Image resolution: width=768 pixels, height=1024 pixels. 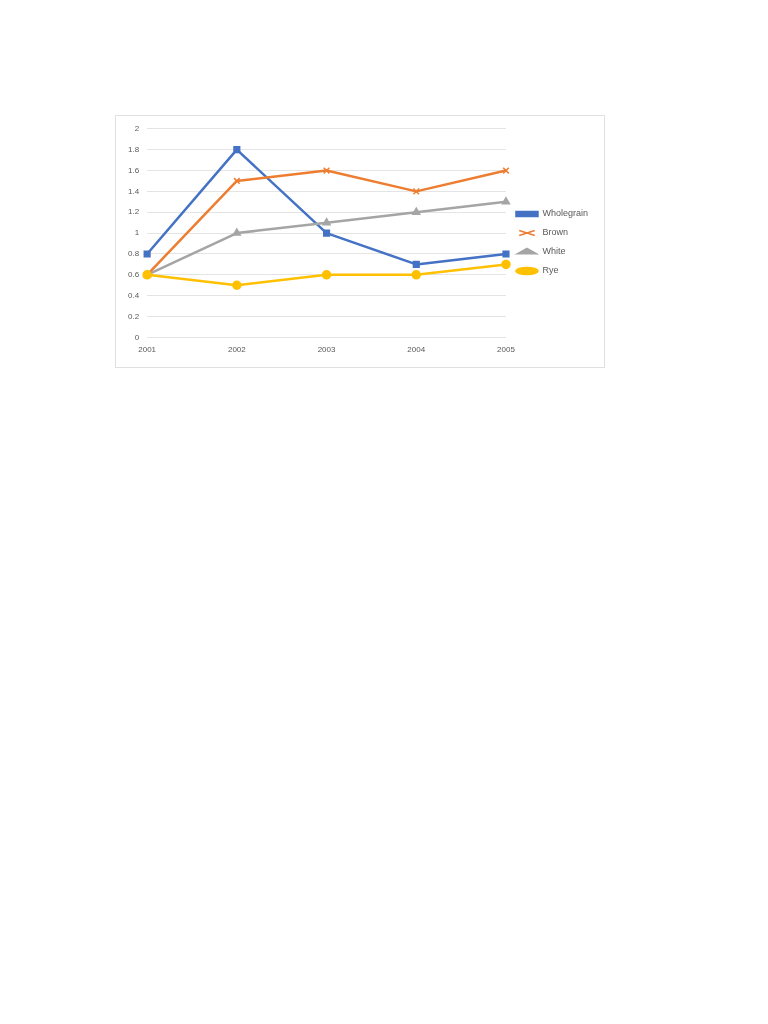 What do you see at coordinates (237, 350) in the screenshot?
I see `x-tick-label: 2002` at bounding box center [237, 350].